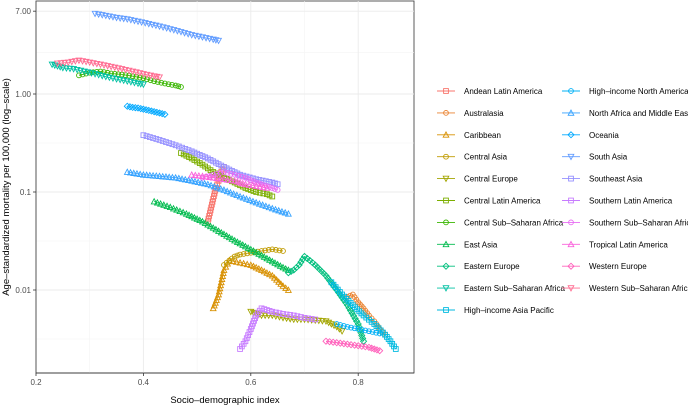  Describe the element at coordinates (108, 68) in the screenshot. I see `series-line` at that location.